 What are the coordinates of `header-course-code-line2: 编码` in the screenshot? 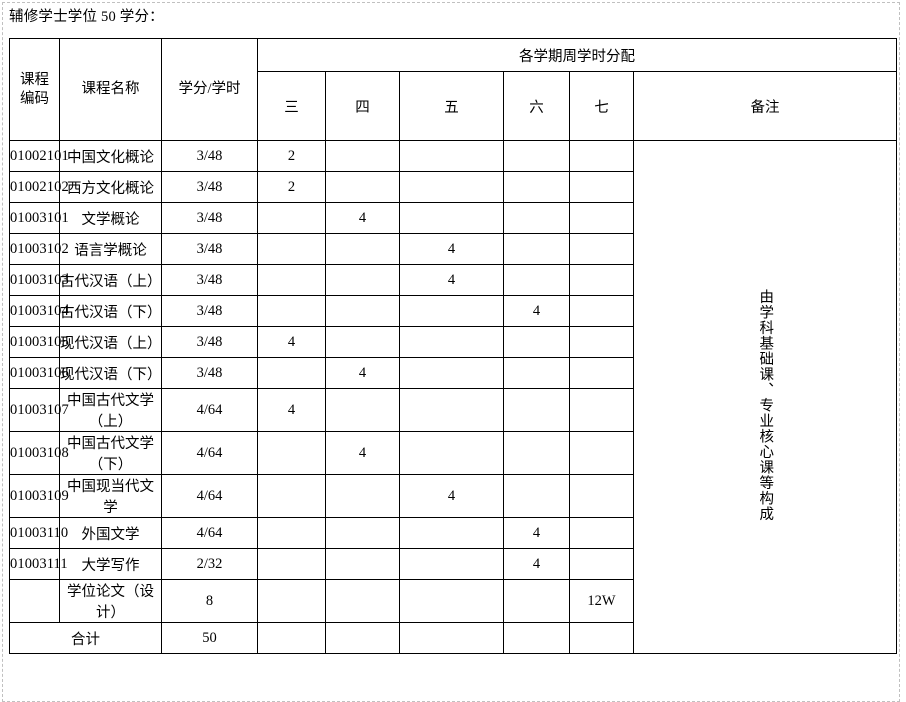 It's located at (34, 98).